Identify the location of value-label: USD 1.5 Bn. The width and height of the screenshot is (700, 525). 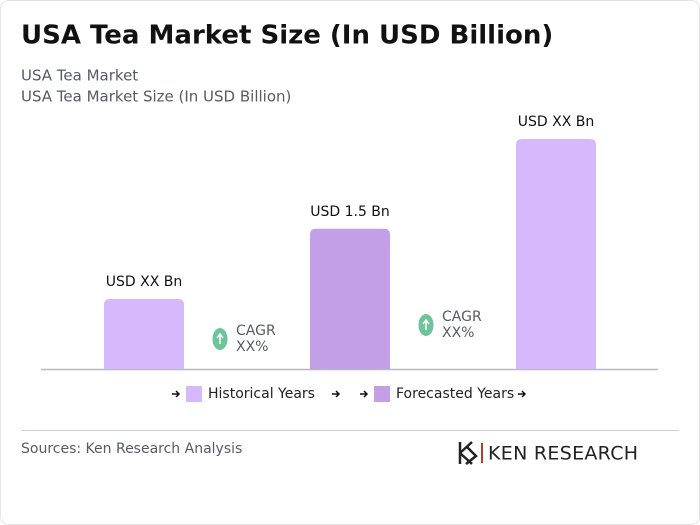
(350, 212).